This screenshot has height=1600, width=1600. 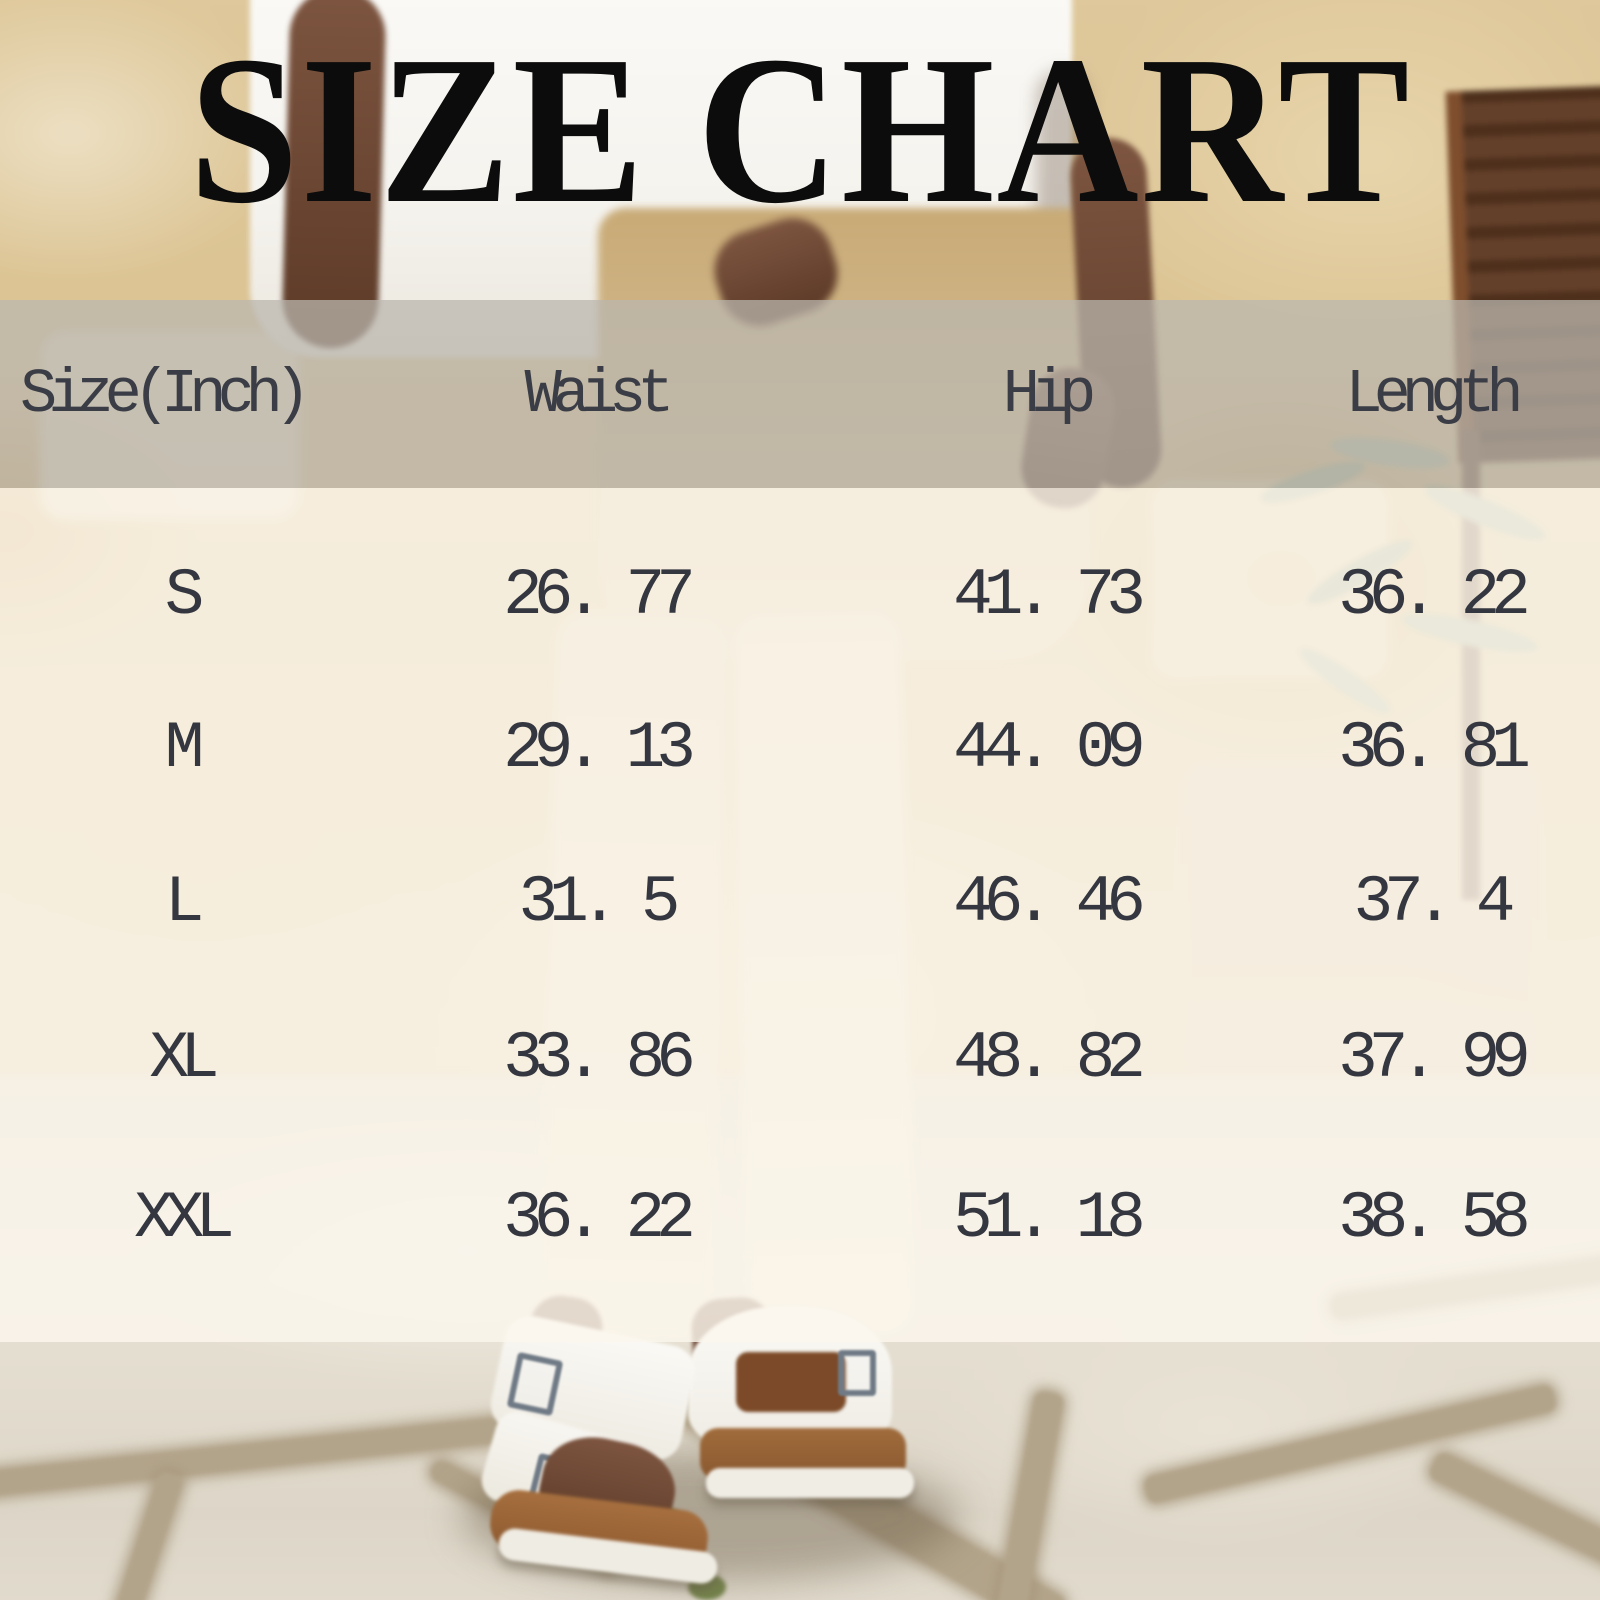 I want to click on title-row: SIZE CHART, so click(x=800, y=130).